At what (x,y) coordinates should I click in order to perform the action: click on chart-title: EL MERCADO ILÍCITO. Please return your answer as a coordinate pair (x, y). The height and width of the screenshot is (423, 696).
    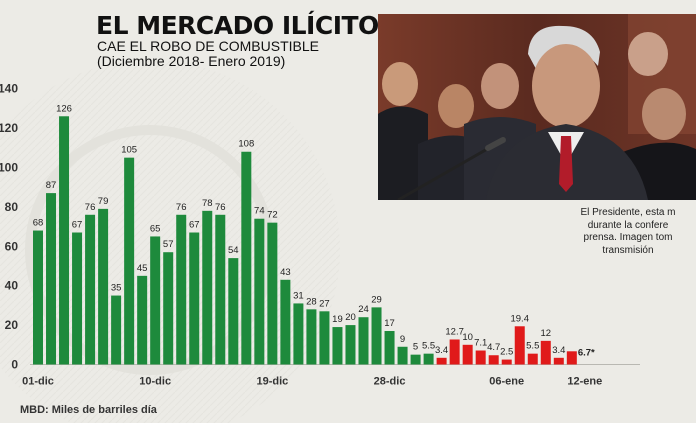
    Looking at the image, I should click on (237, 25).